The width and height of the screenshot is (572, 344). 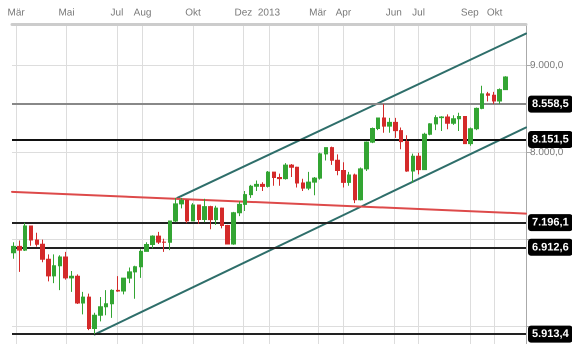 What do you see at coordinates (470, 13) in the screenshot?
I see `x-tick-label: Sep` at bounding box center [470, 13].